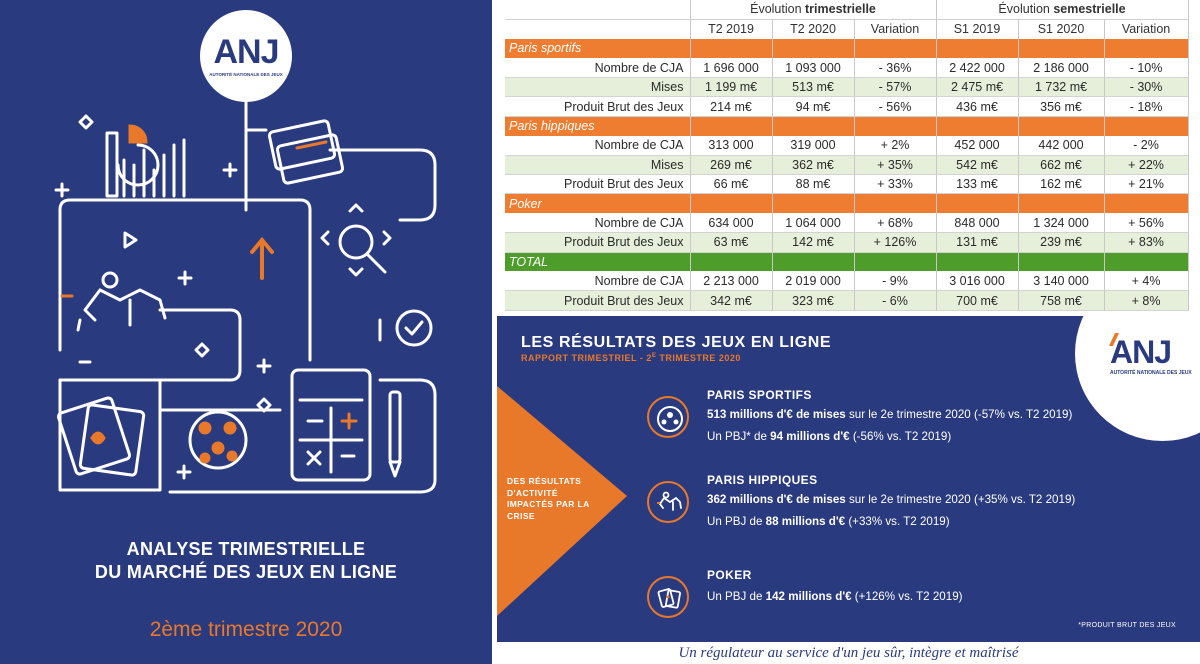 The image size is (1200, 664). What do you see at coordinates (1146, 223) in the screenshot?
I see `table-cell: + 56%` at bounding box center [1146, 223].